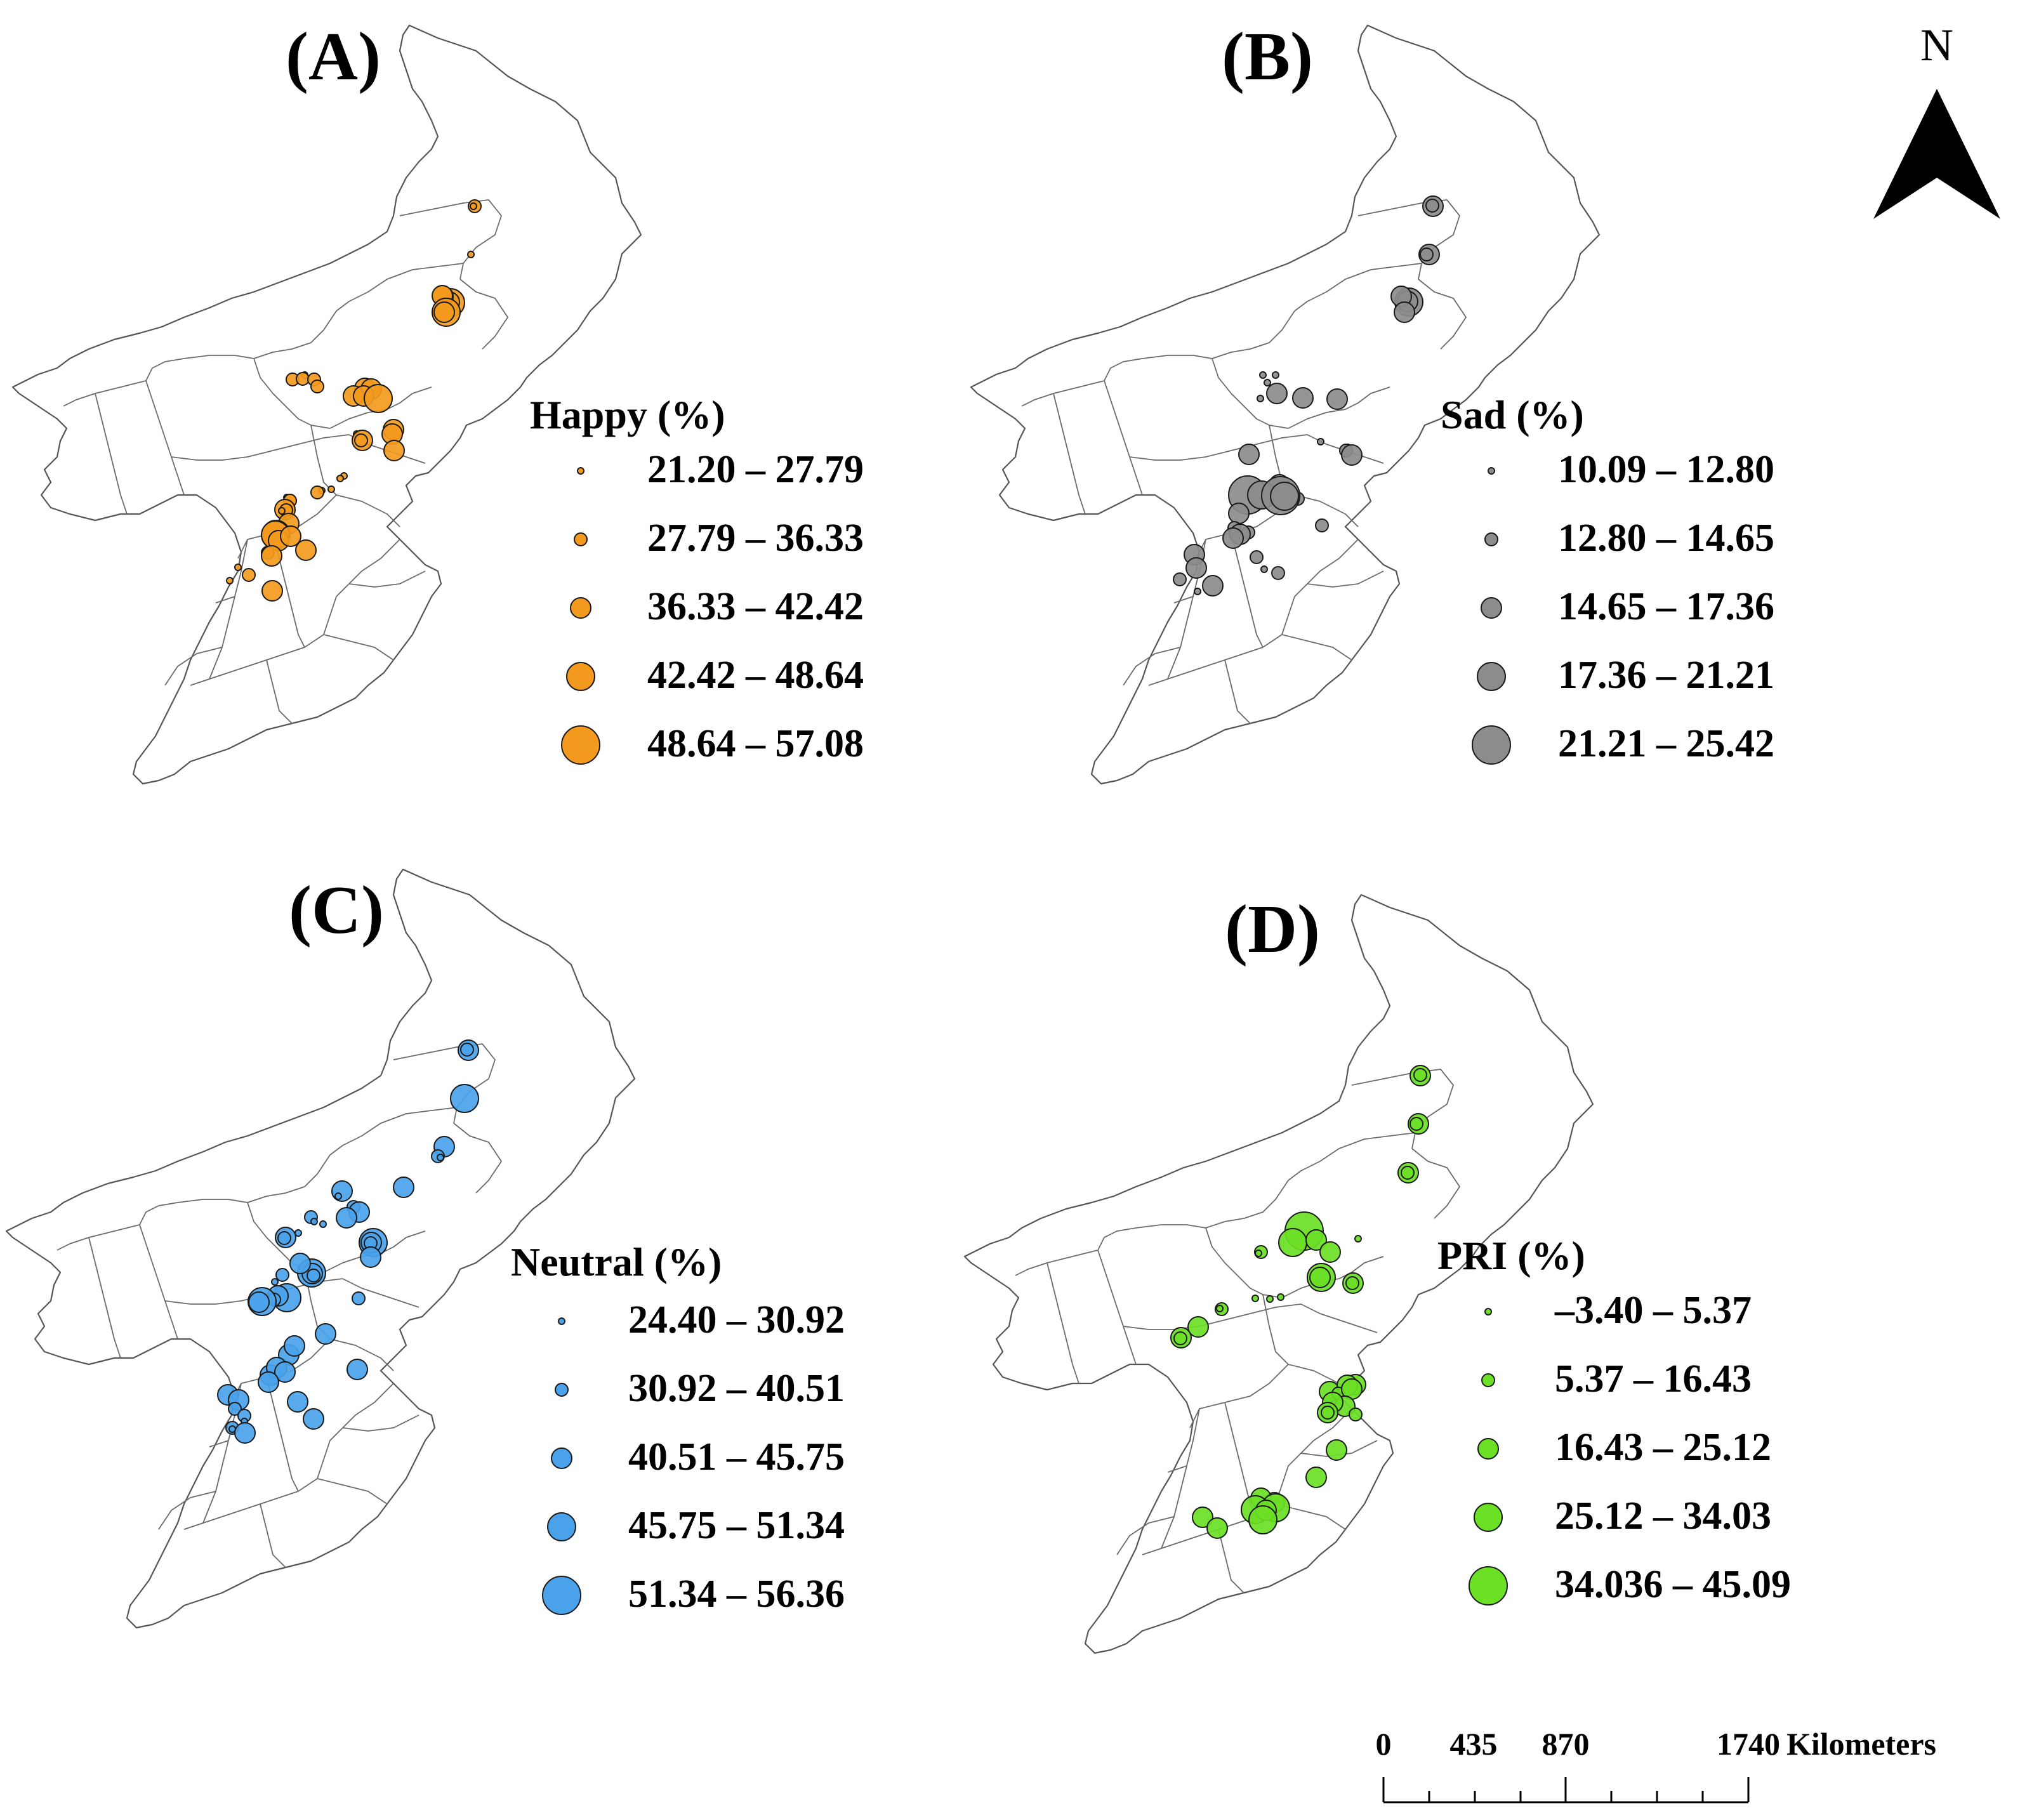  I want to click on panel-c, so click(320, 1248).